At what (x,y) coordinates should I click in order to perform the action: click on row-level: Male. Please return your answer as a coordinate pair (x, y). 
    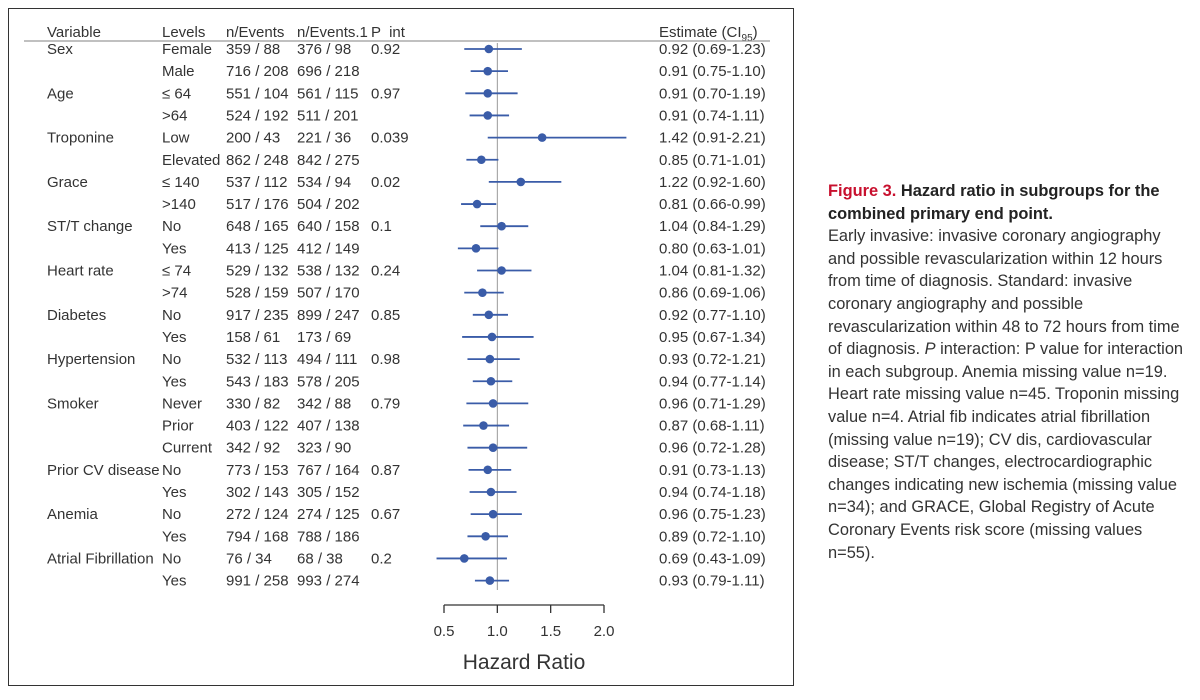
    Looking at the image, I should click on (178, 71).